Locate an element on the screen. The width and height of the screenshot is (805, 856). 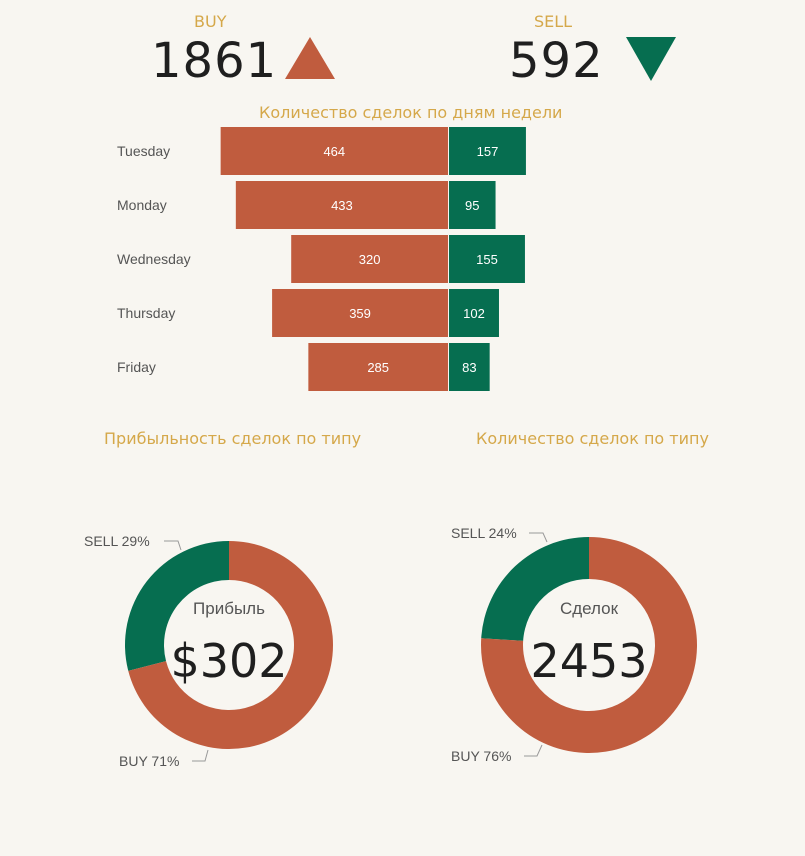
sell-bar-value: 102 is located at coordinates (474, 313).